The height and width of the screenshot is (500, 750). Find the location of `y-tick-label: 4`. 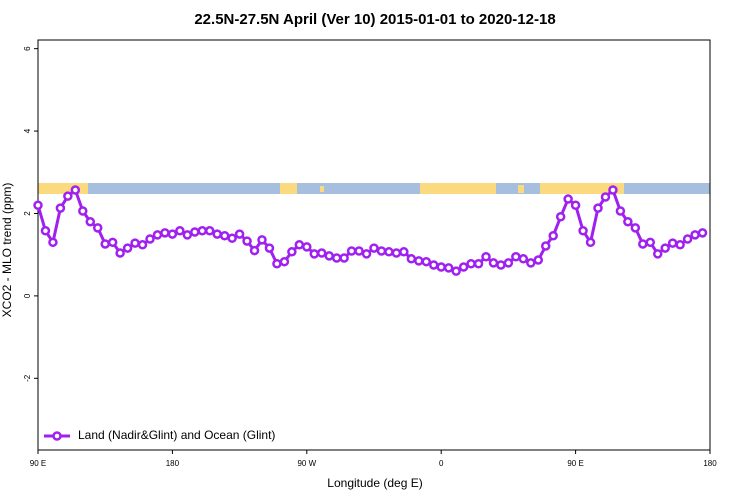

y-tick-label: 4 is located at coordinates (27, 130).